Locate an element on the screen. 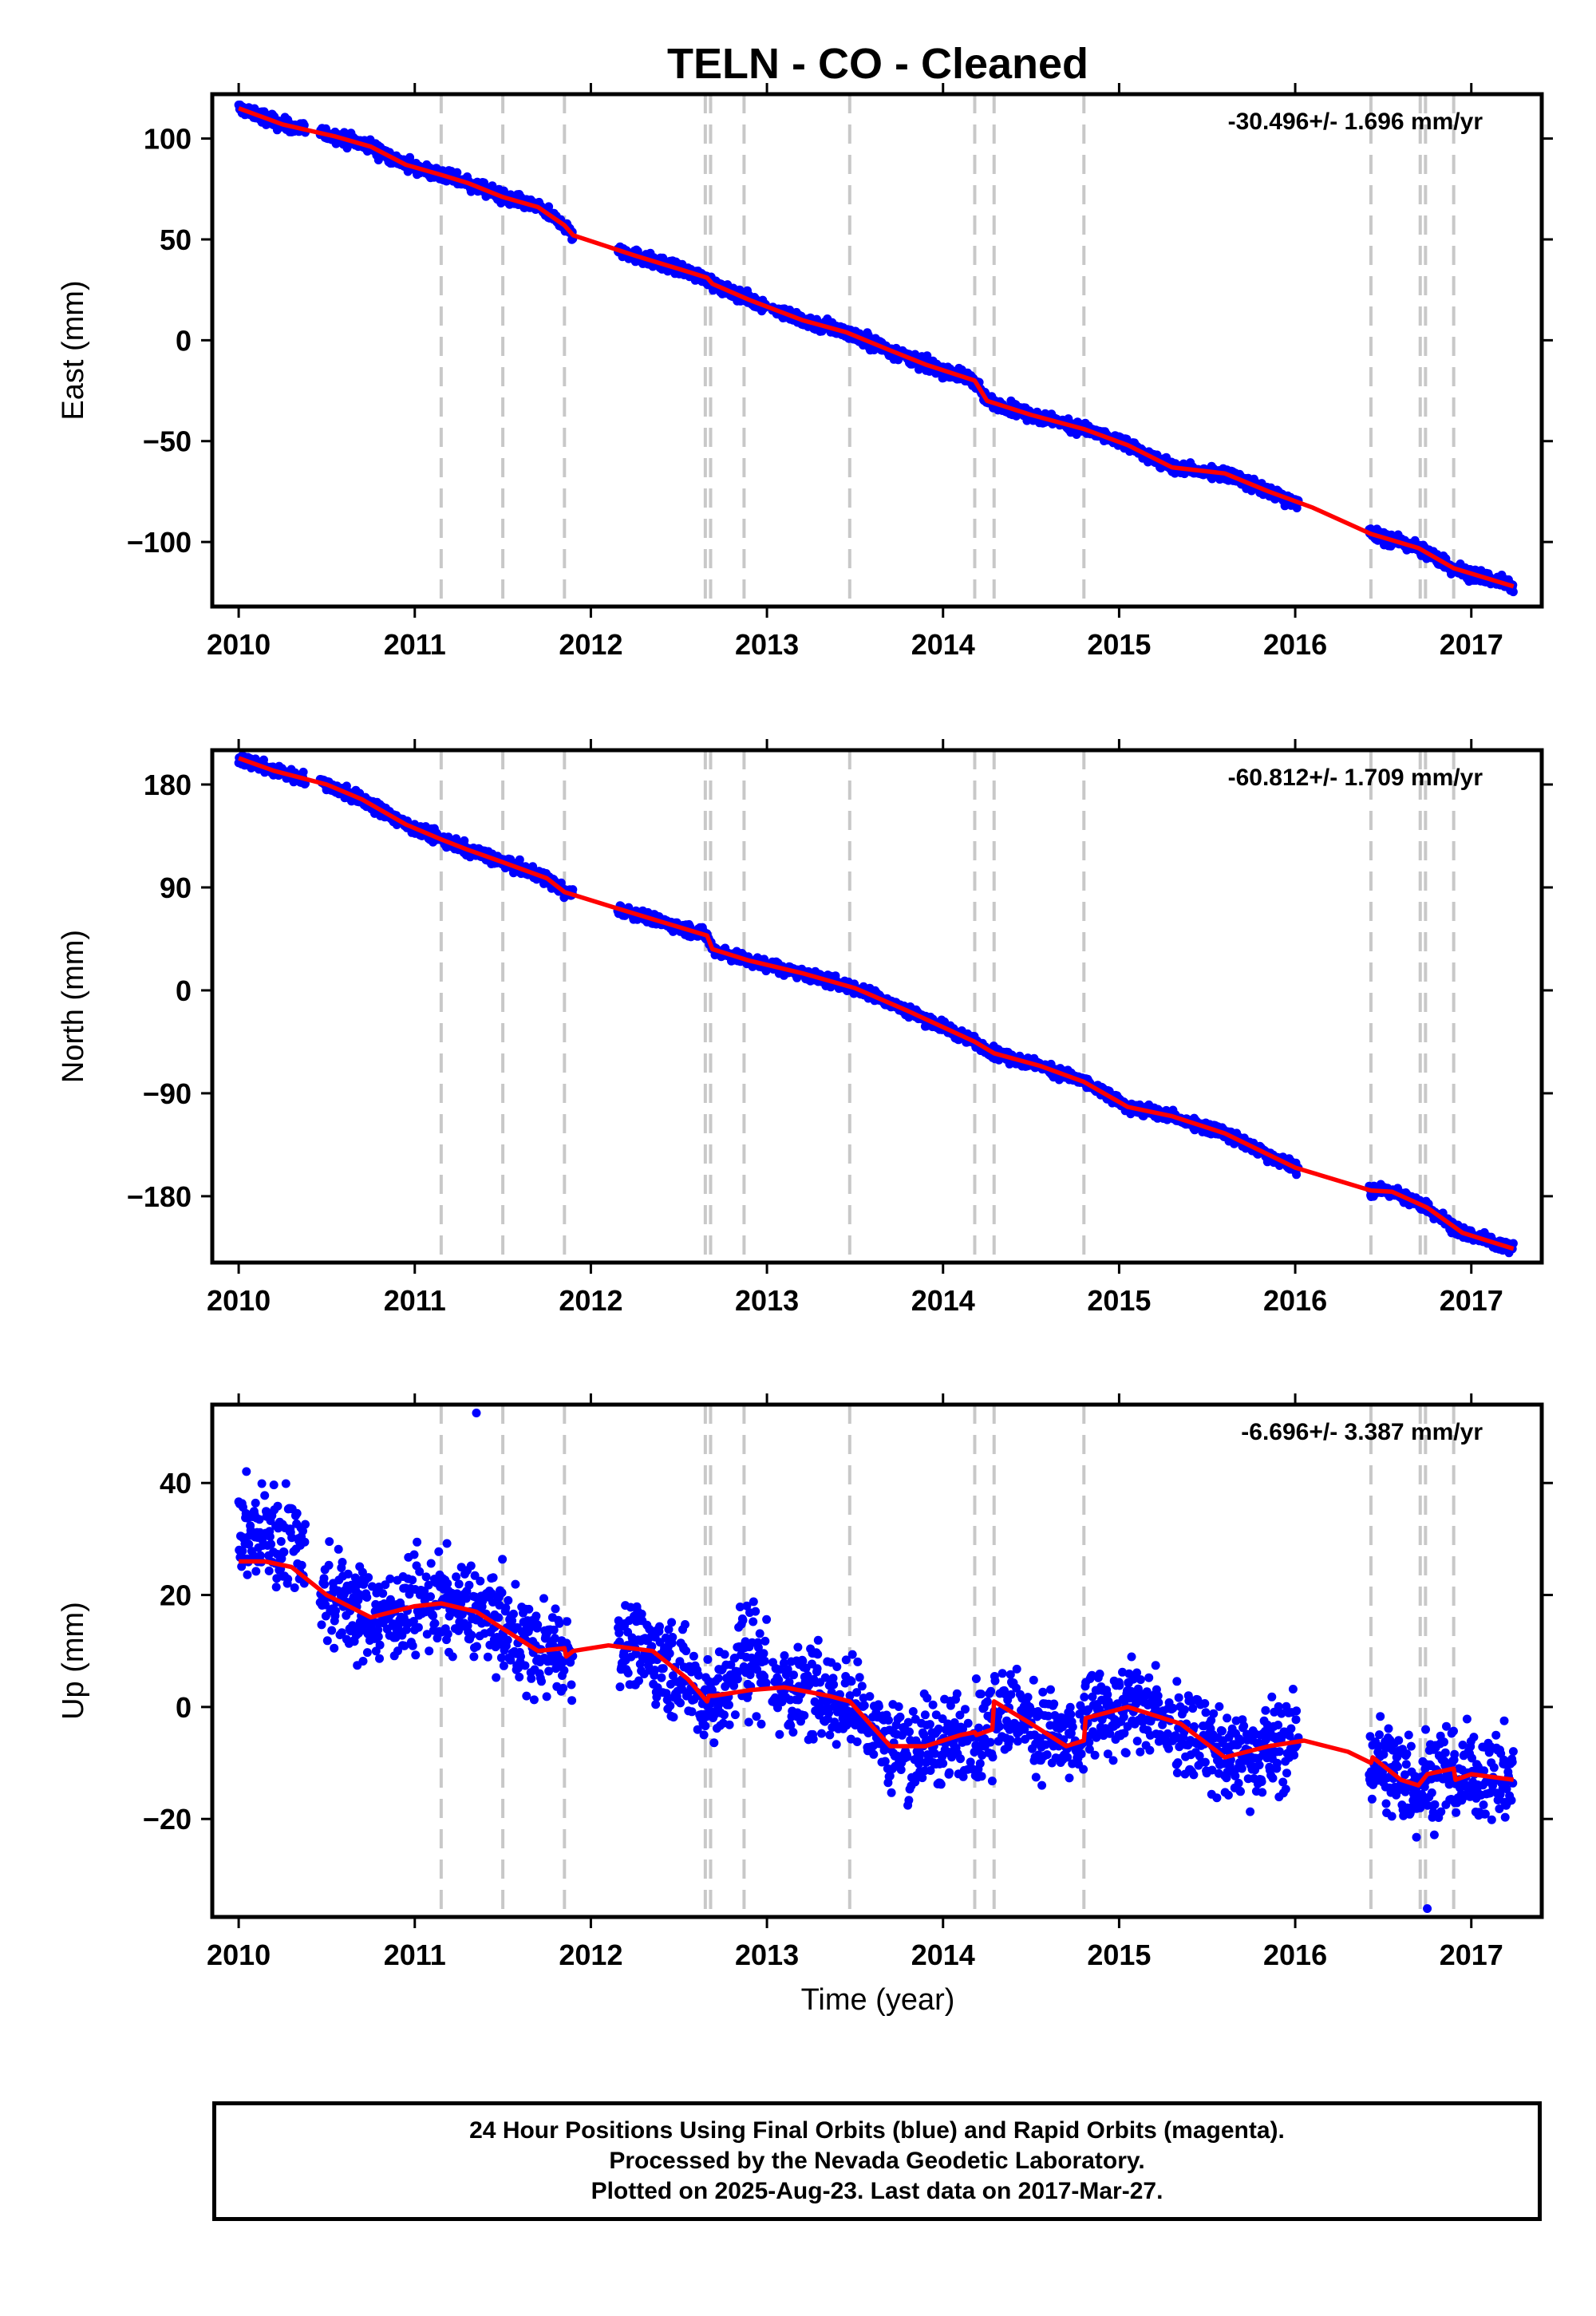 The height and width of the screenshot is (2316, 1596). chart-title: TELN - CO - Cleaned is located at coordinates (878, 64).